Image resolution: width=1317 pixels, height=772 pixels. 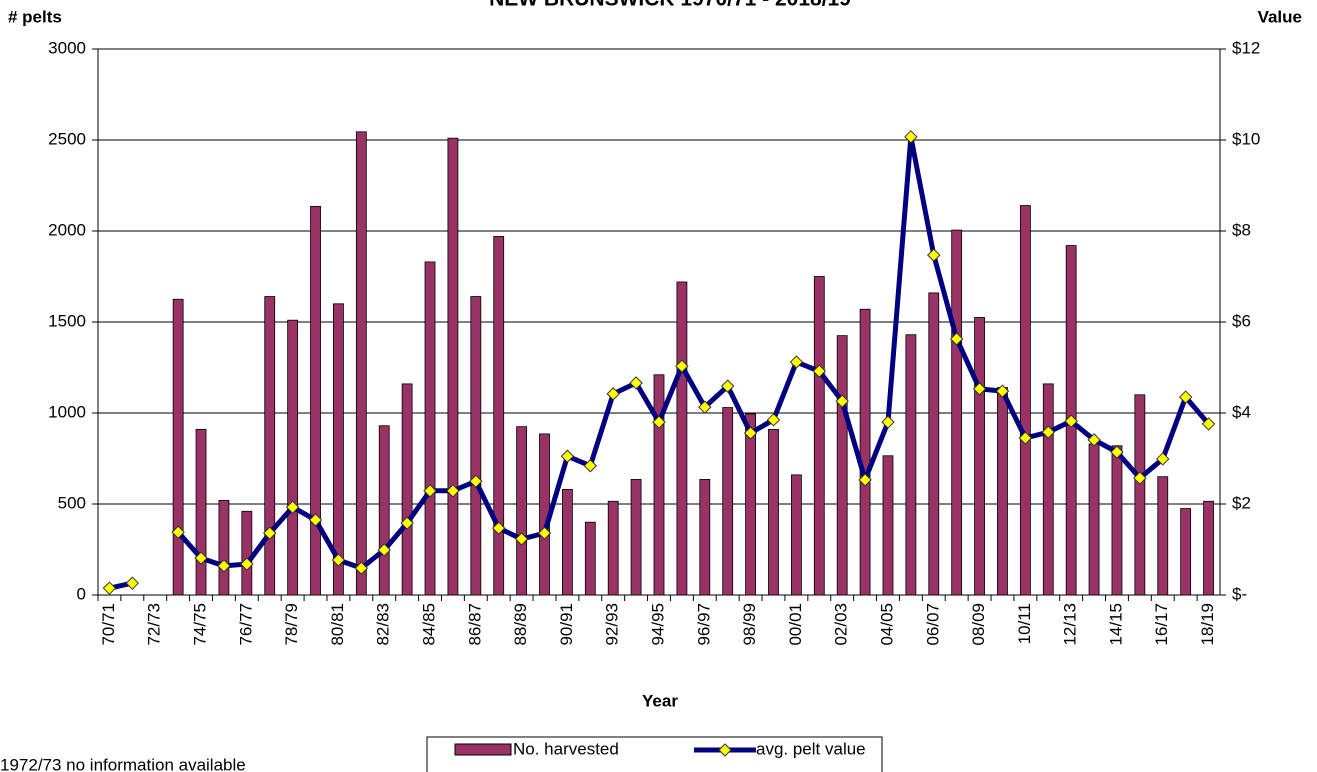 I want to click on y2-tick-label: $2, so click(x=1241, y=502).